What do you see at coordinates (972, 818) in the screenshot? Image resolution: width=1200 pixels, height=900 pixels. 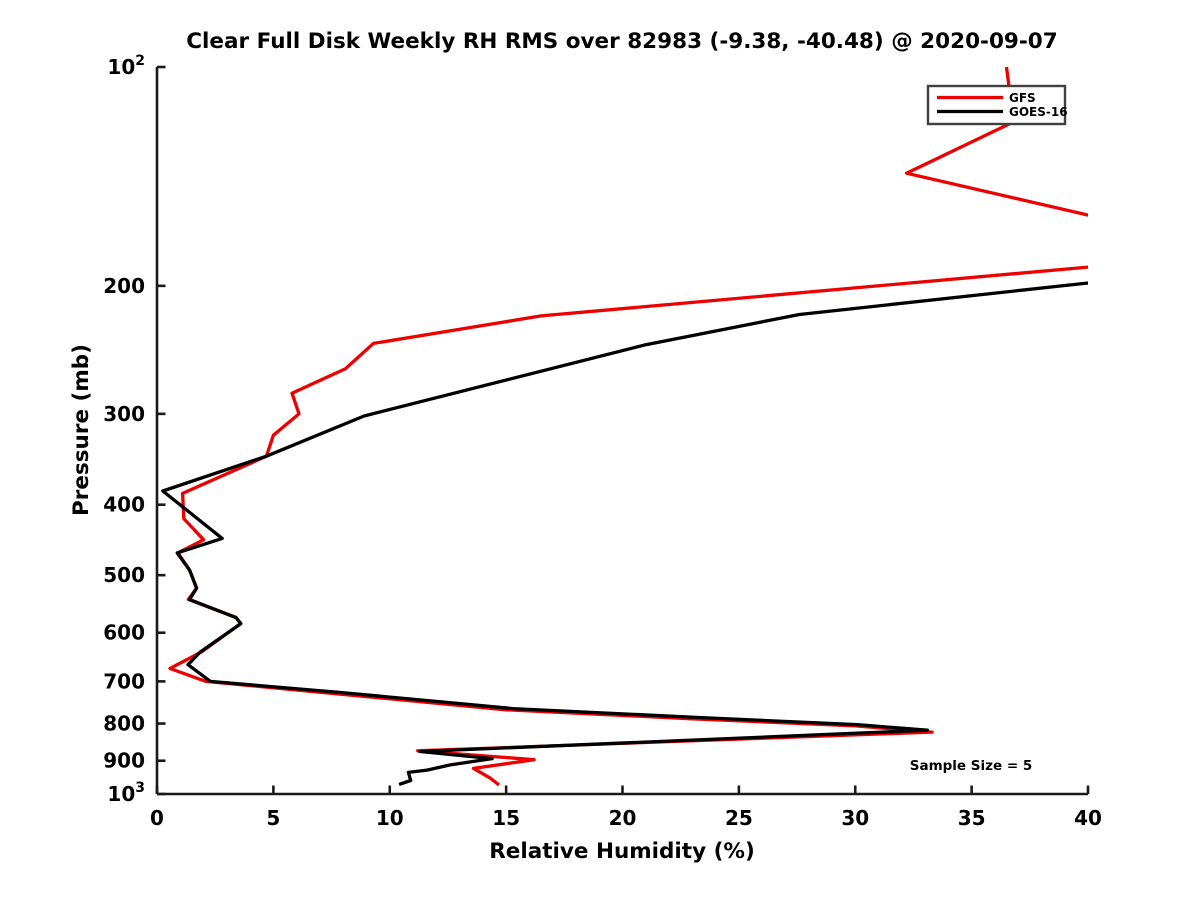 I see `x-tick-label-35: 35` at bounding box center [972, 818].